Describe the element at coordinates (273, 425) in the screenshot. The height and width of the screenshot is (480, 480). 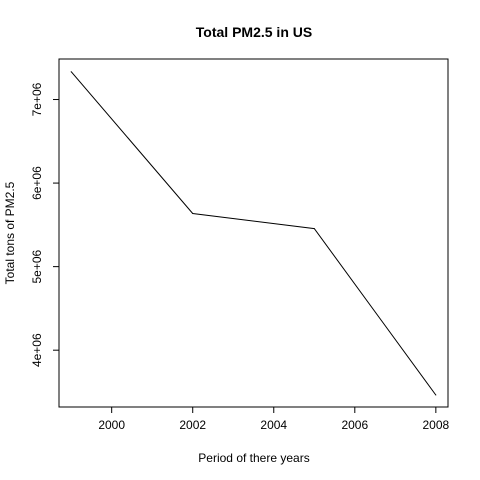
I see `x-tick-label: 2004` at that location.